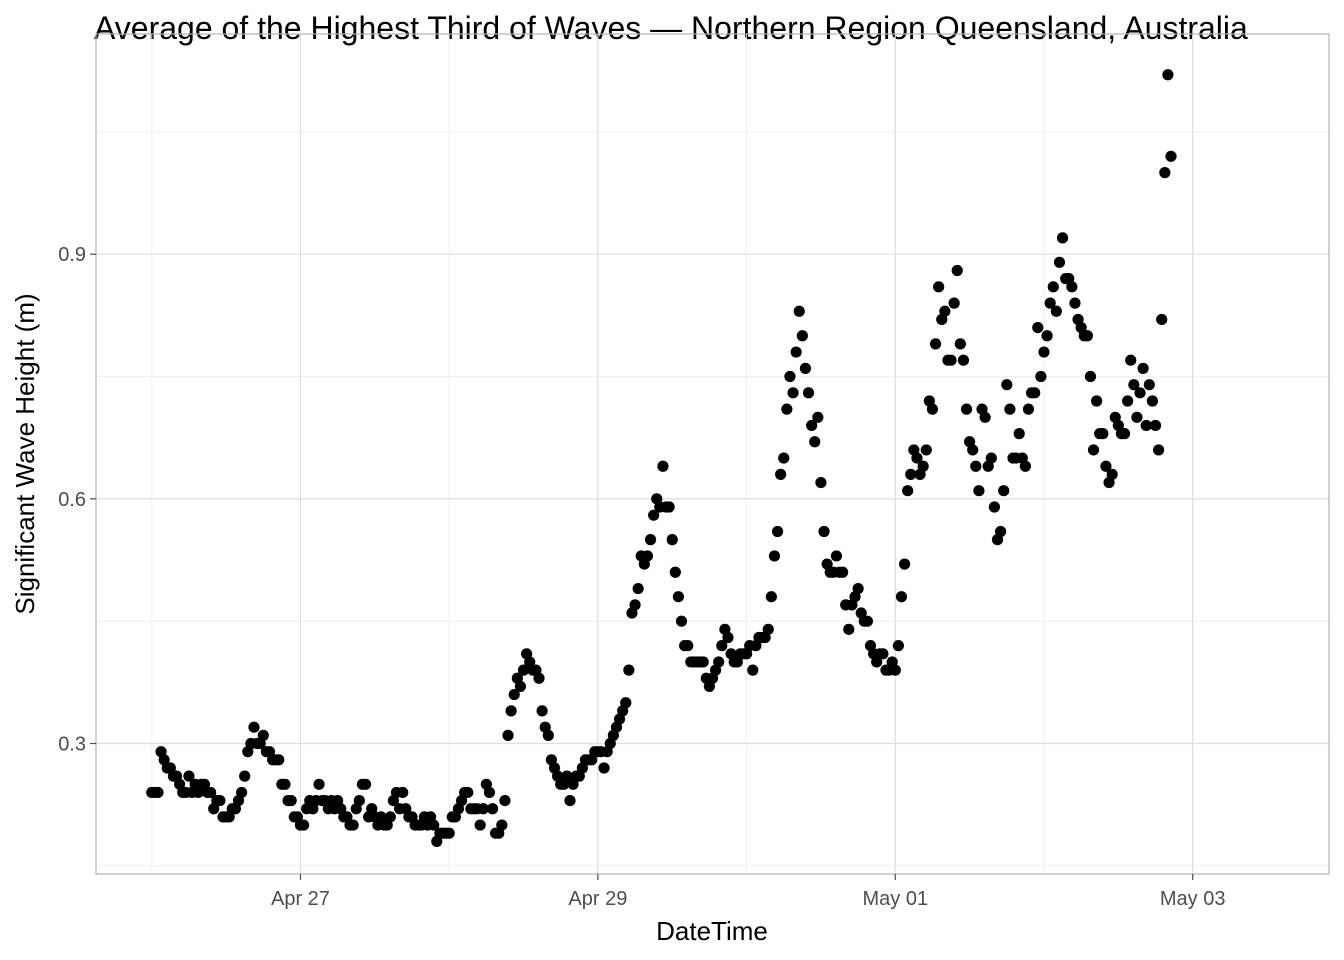  What do you see at coordinates (1193, 899) in the screenshot?
I see `x-tick-label: May 03` at bounding box center [1193, 899].